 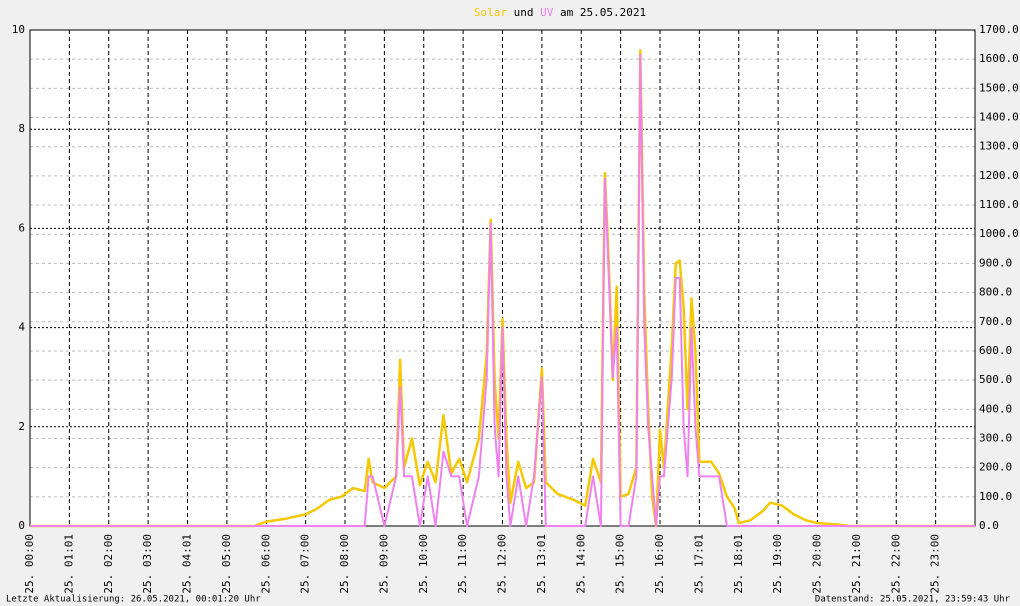 What do you see at coordinates (856, 564) in the screenshot?
I see `x-tick-label: 25. 21:00` at bounding box center [856, 564].